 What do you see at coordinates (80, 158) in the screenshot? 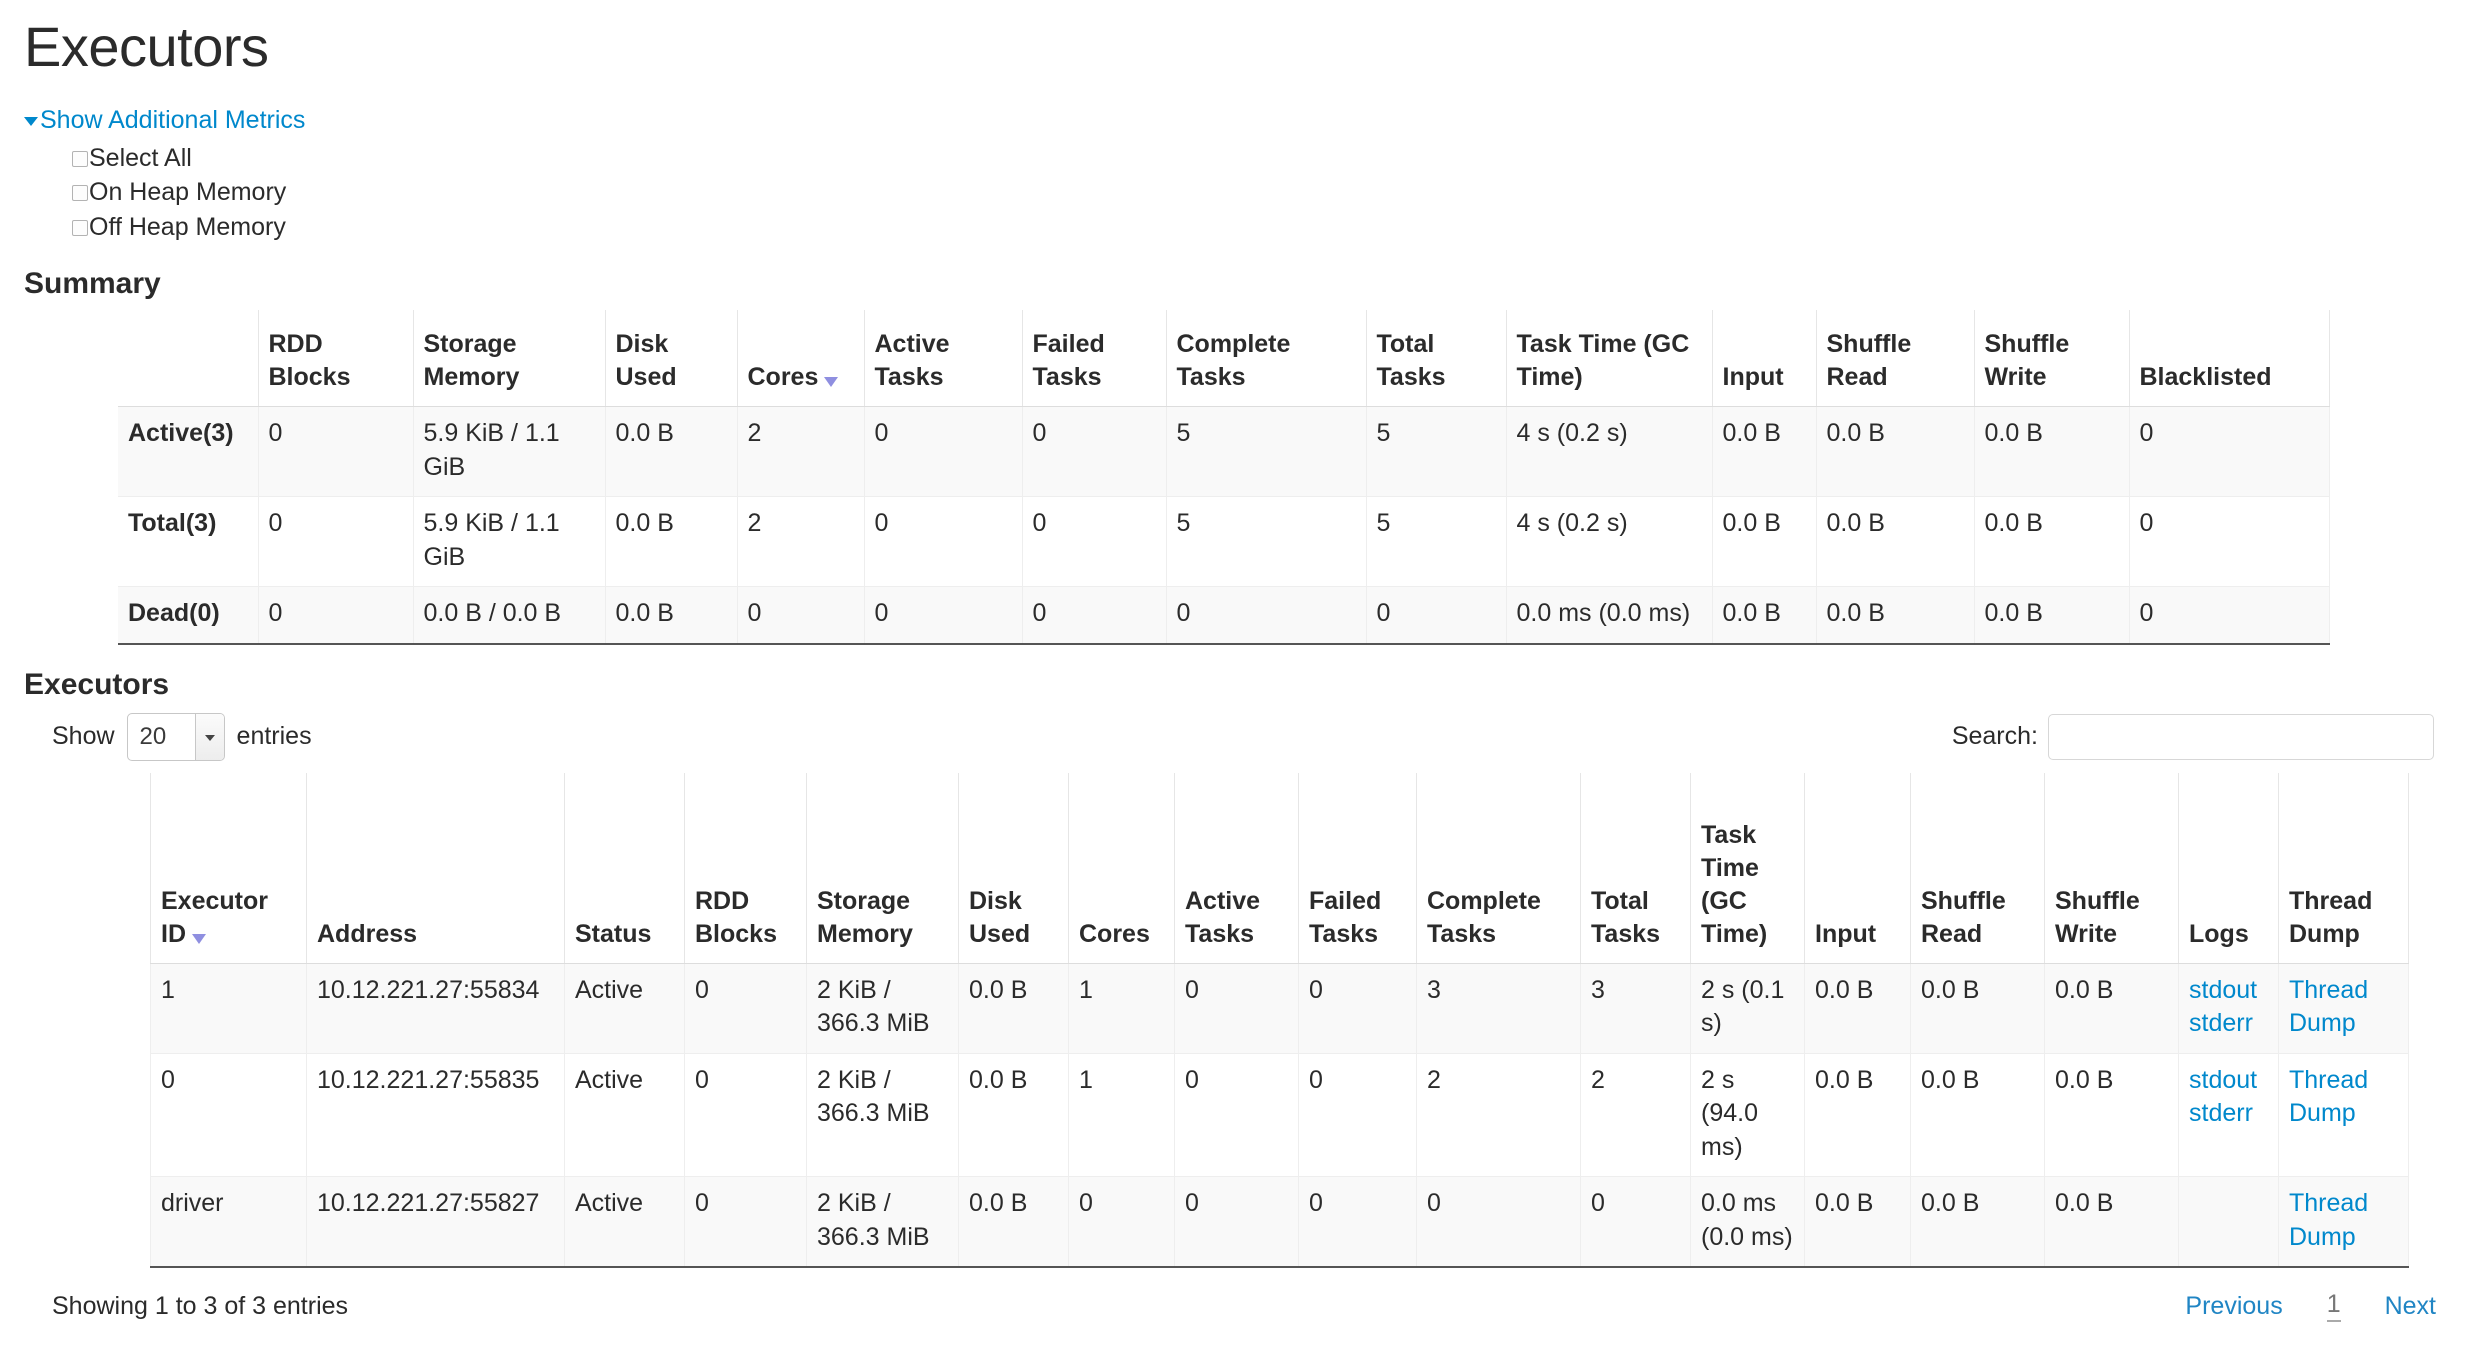
I see `select-all-checkbox` at bounding box center [80, 158].